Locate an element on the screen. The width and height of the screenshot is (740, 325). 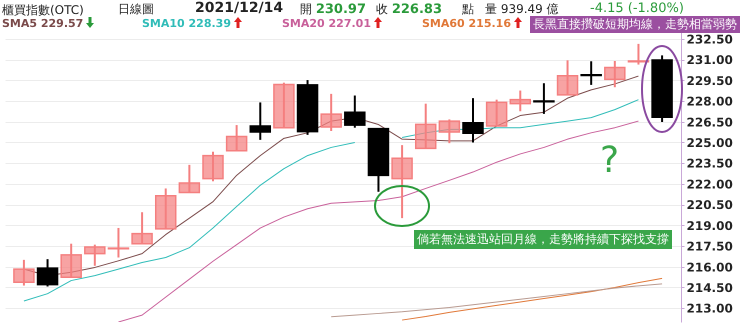
y-tick-label: 219.00 is located at coordinates (709, 225).